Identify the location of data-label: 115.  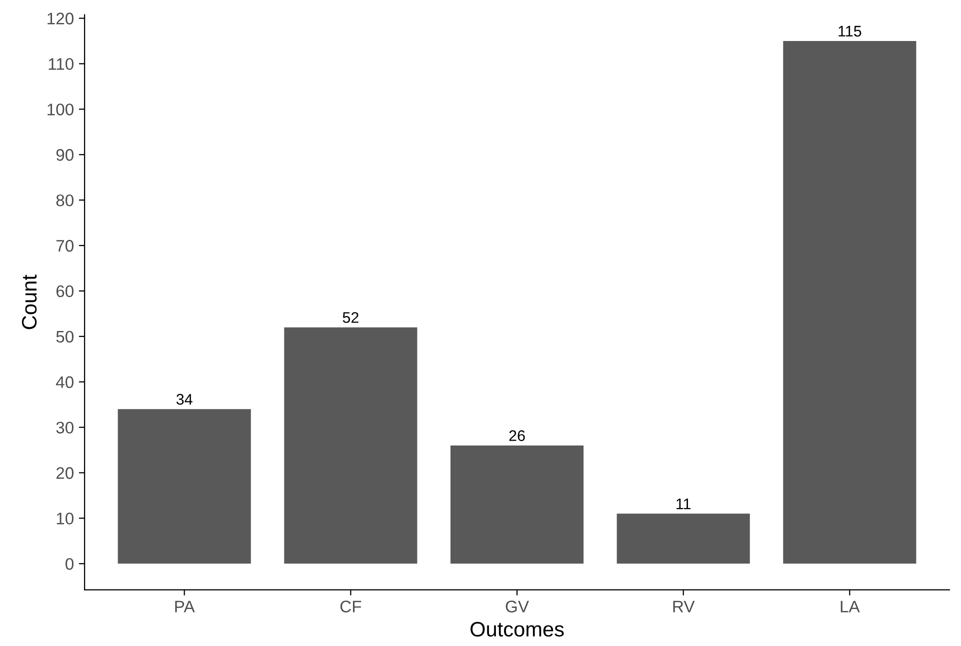
(850, 31).